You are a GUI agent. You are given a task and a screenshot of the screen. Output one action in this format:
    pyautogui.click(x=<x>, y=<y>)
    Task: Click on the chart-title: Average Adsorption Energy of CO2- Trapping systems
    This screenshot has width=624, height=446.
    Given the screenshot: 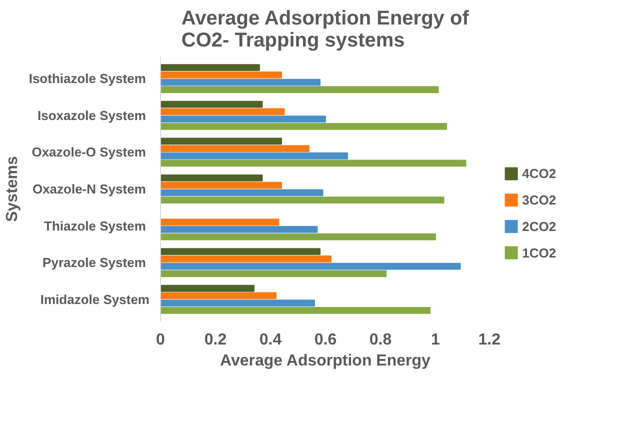 What is the action you would take?
    pyautogui.click(x=325, y=30)
    